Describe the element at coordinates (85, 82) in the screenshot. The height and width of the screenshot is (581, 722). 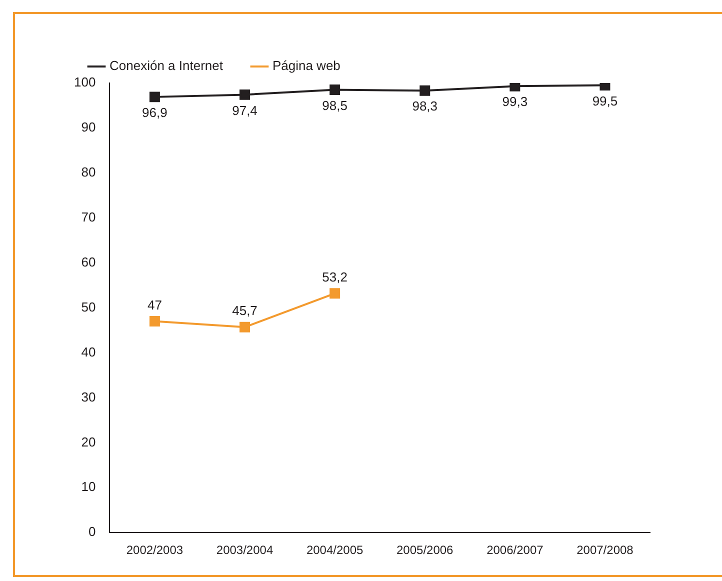
I see `y-tick-label: 100` at that location.